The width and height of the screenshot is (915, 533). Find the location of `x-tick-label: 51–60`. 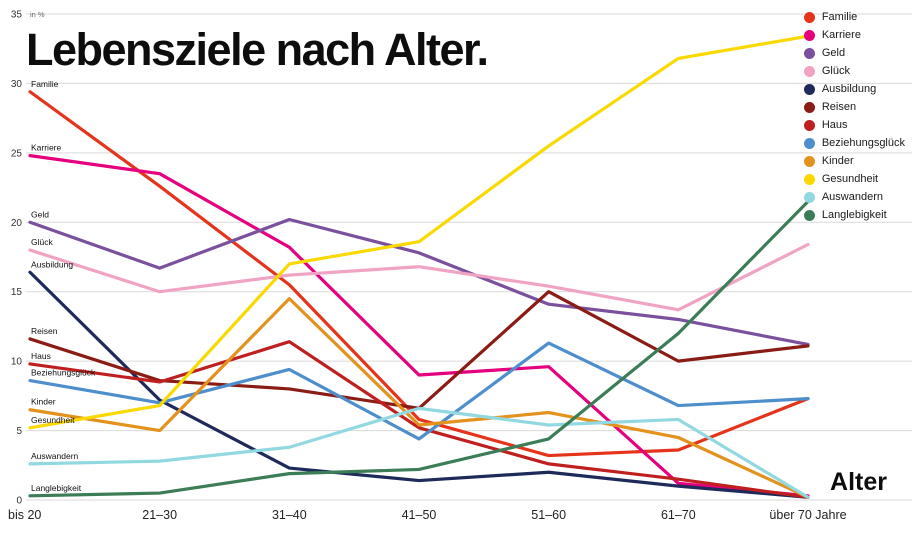

x-tick-label: 51–60 is located at coordinates (548, 515).